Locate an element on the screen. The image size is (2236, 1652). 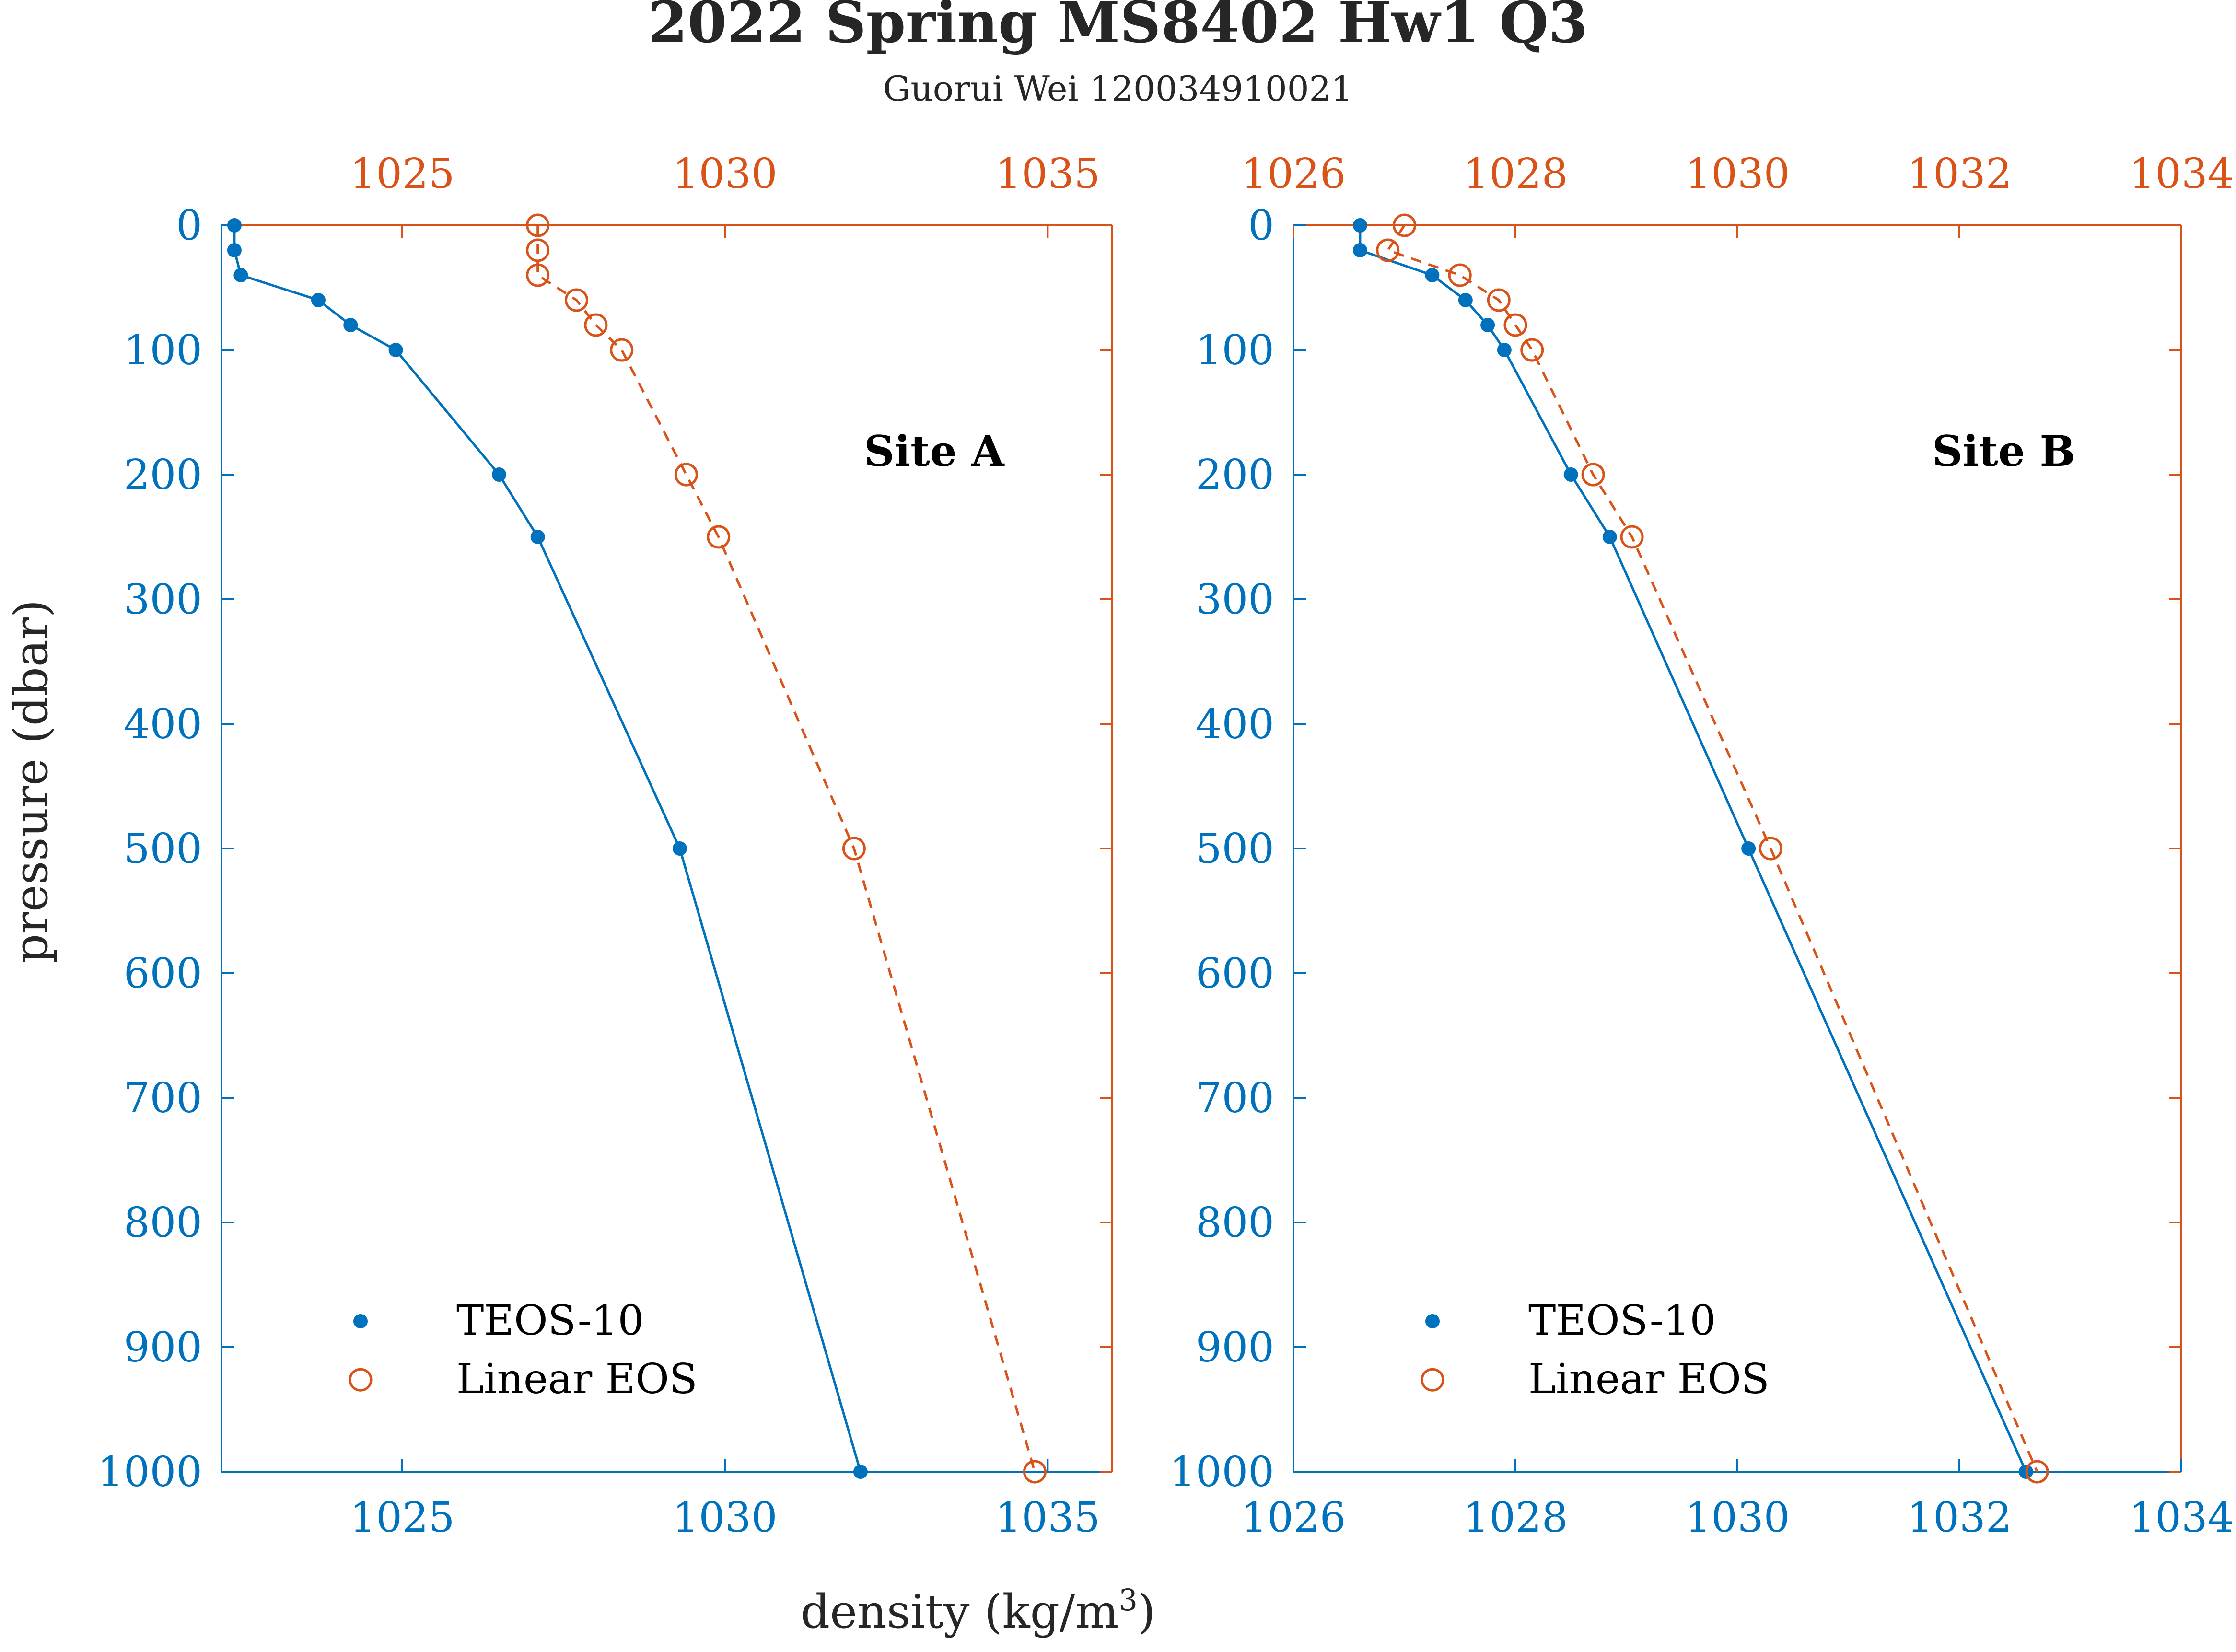
site-b-x-tick-label: 1032 is located at coordinates (1959, 1518).